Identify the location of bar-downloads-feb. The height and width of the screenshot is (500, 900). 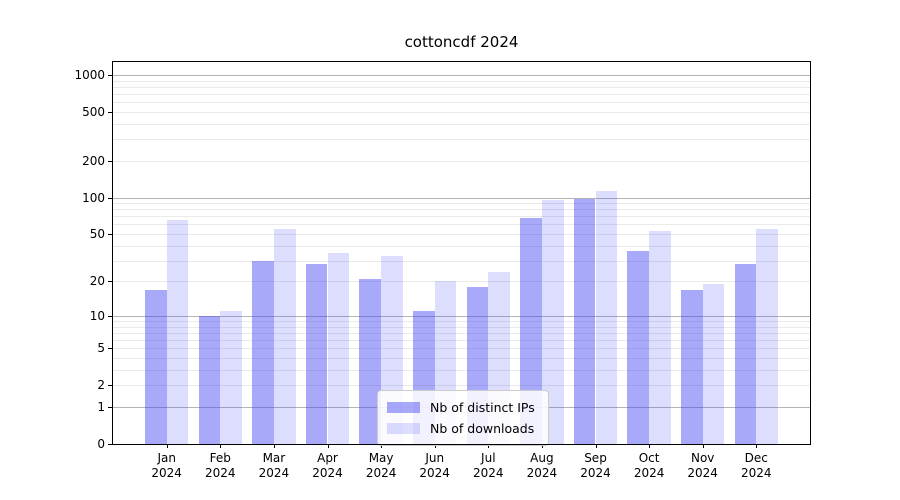
(231, 377).